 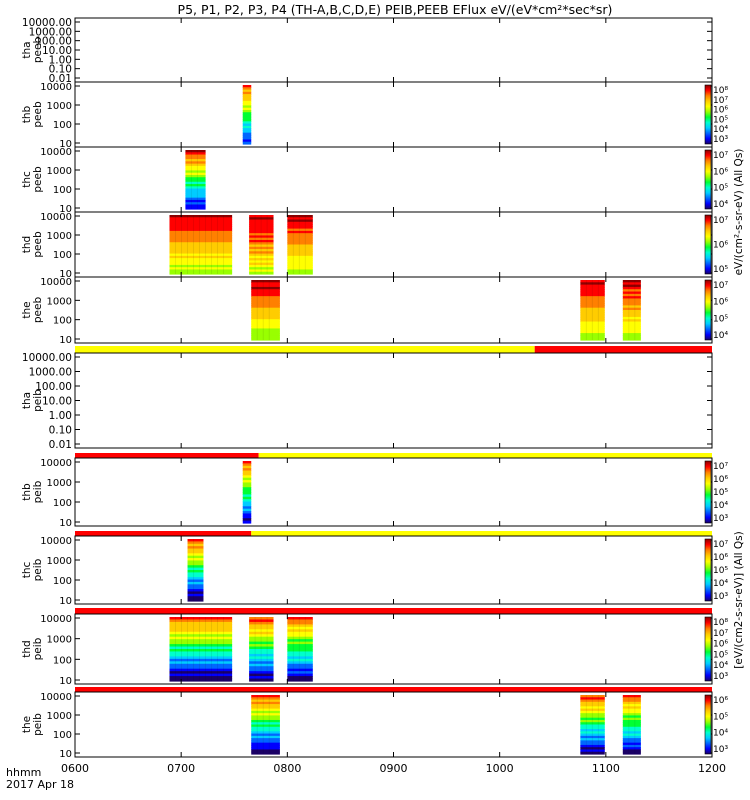 What do you see at coordinates (393, 310) in the screenshot?
I see `panel-frame` at bounding box center [393, 310].